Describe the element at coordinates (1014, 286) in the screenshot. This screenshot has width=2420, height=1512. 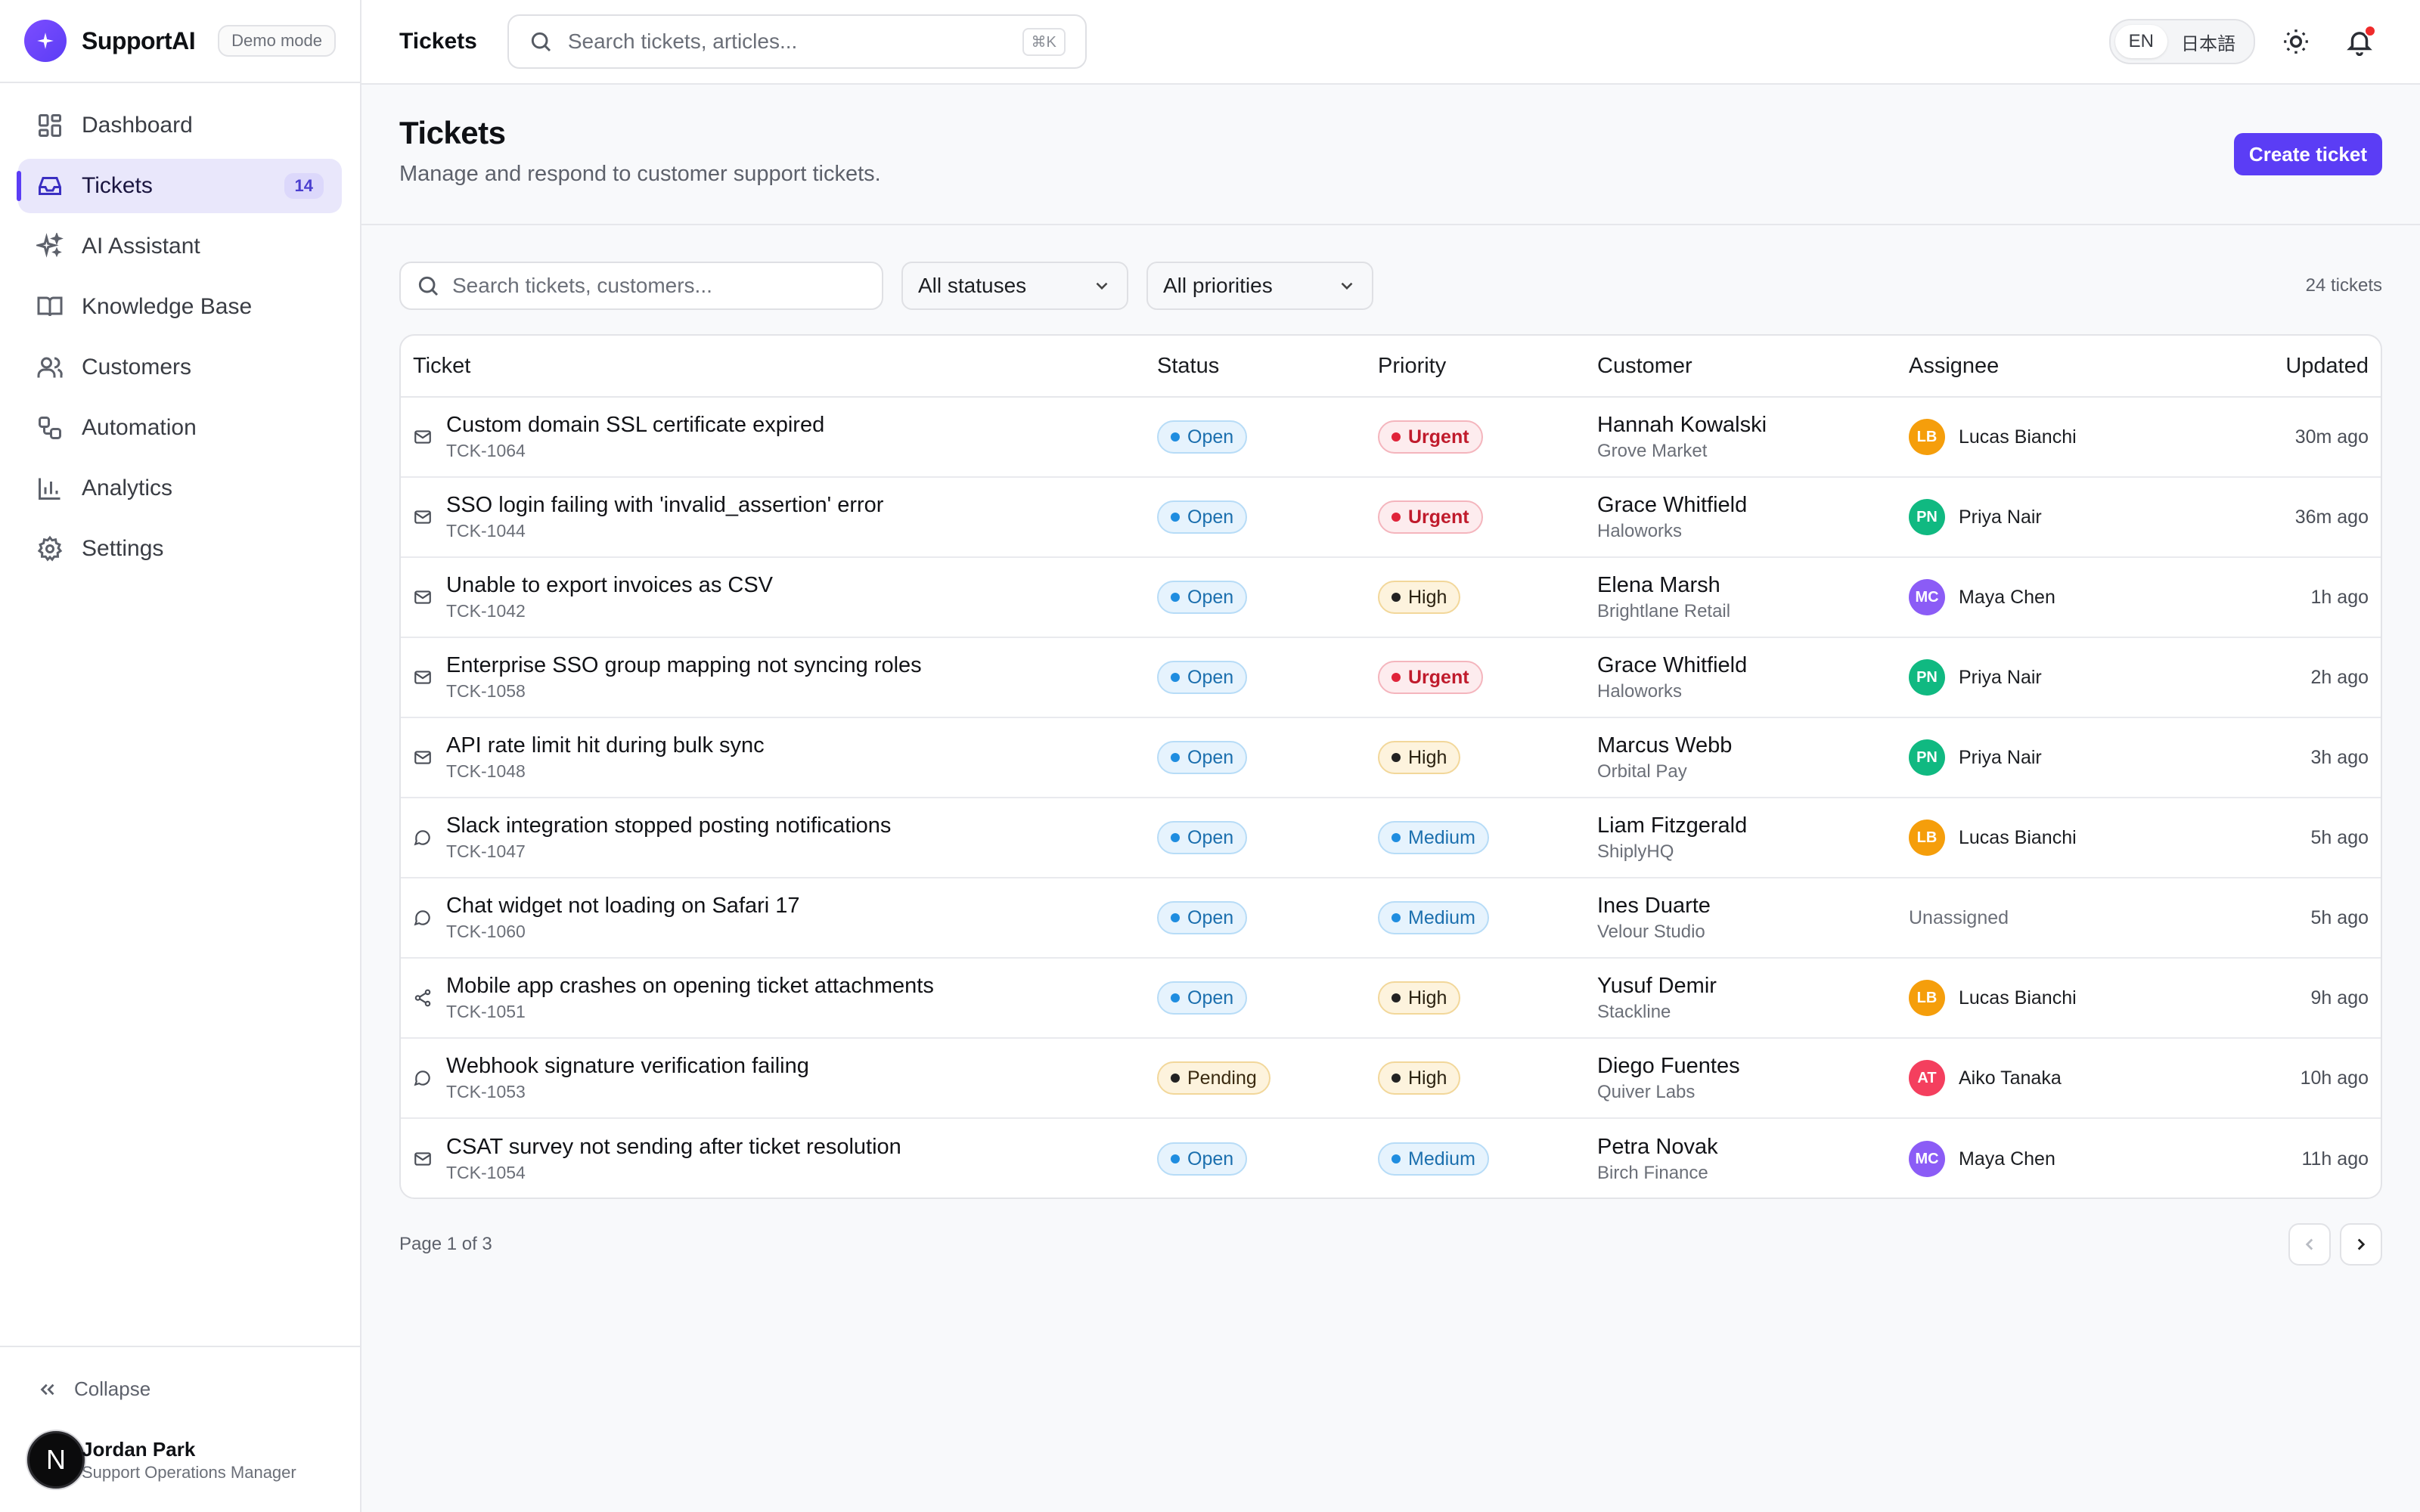
I see `status-filter-select: All statuses` at that location.